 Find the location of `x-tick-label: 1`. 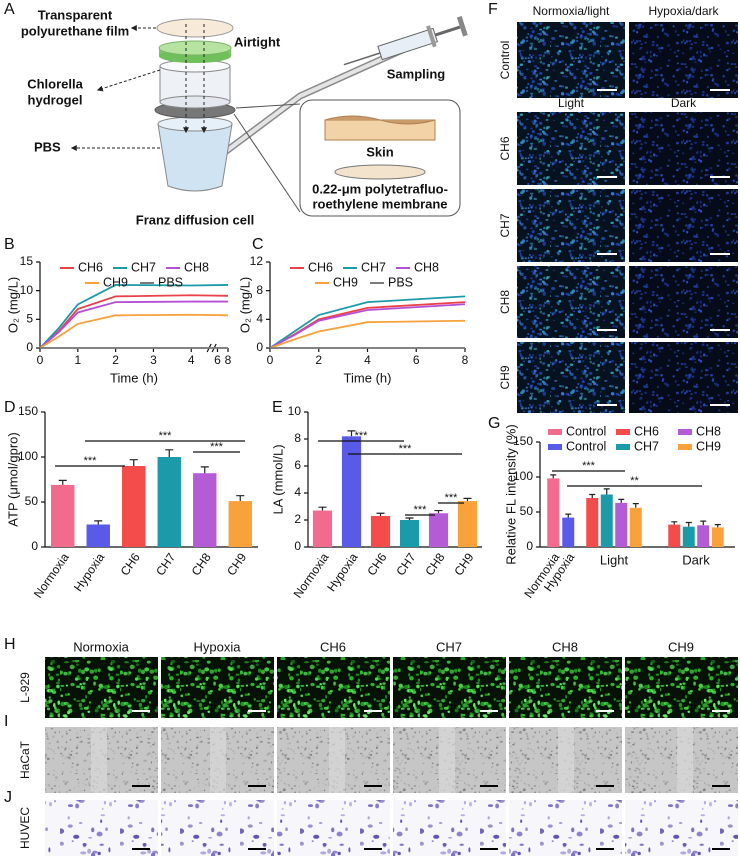

x-tick-label: 1 is located at coordinates (77, 360).